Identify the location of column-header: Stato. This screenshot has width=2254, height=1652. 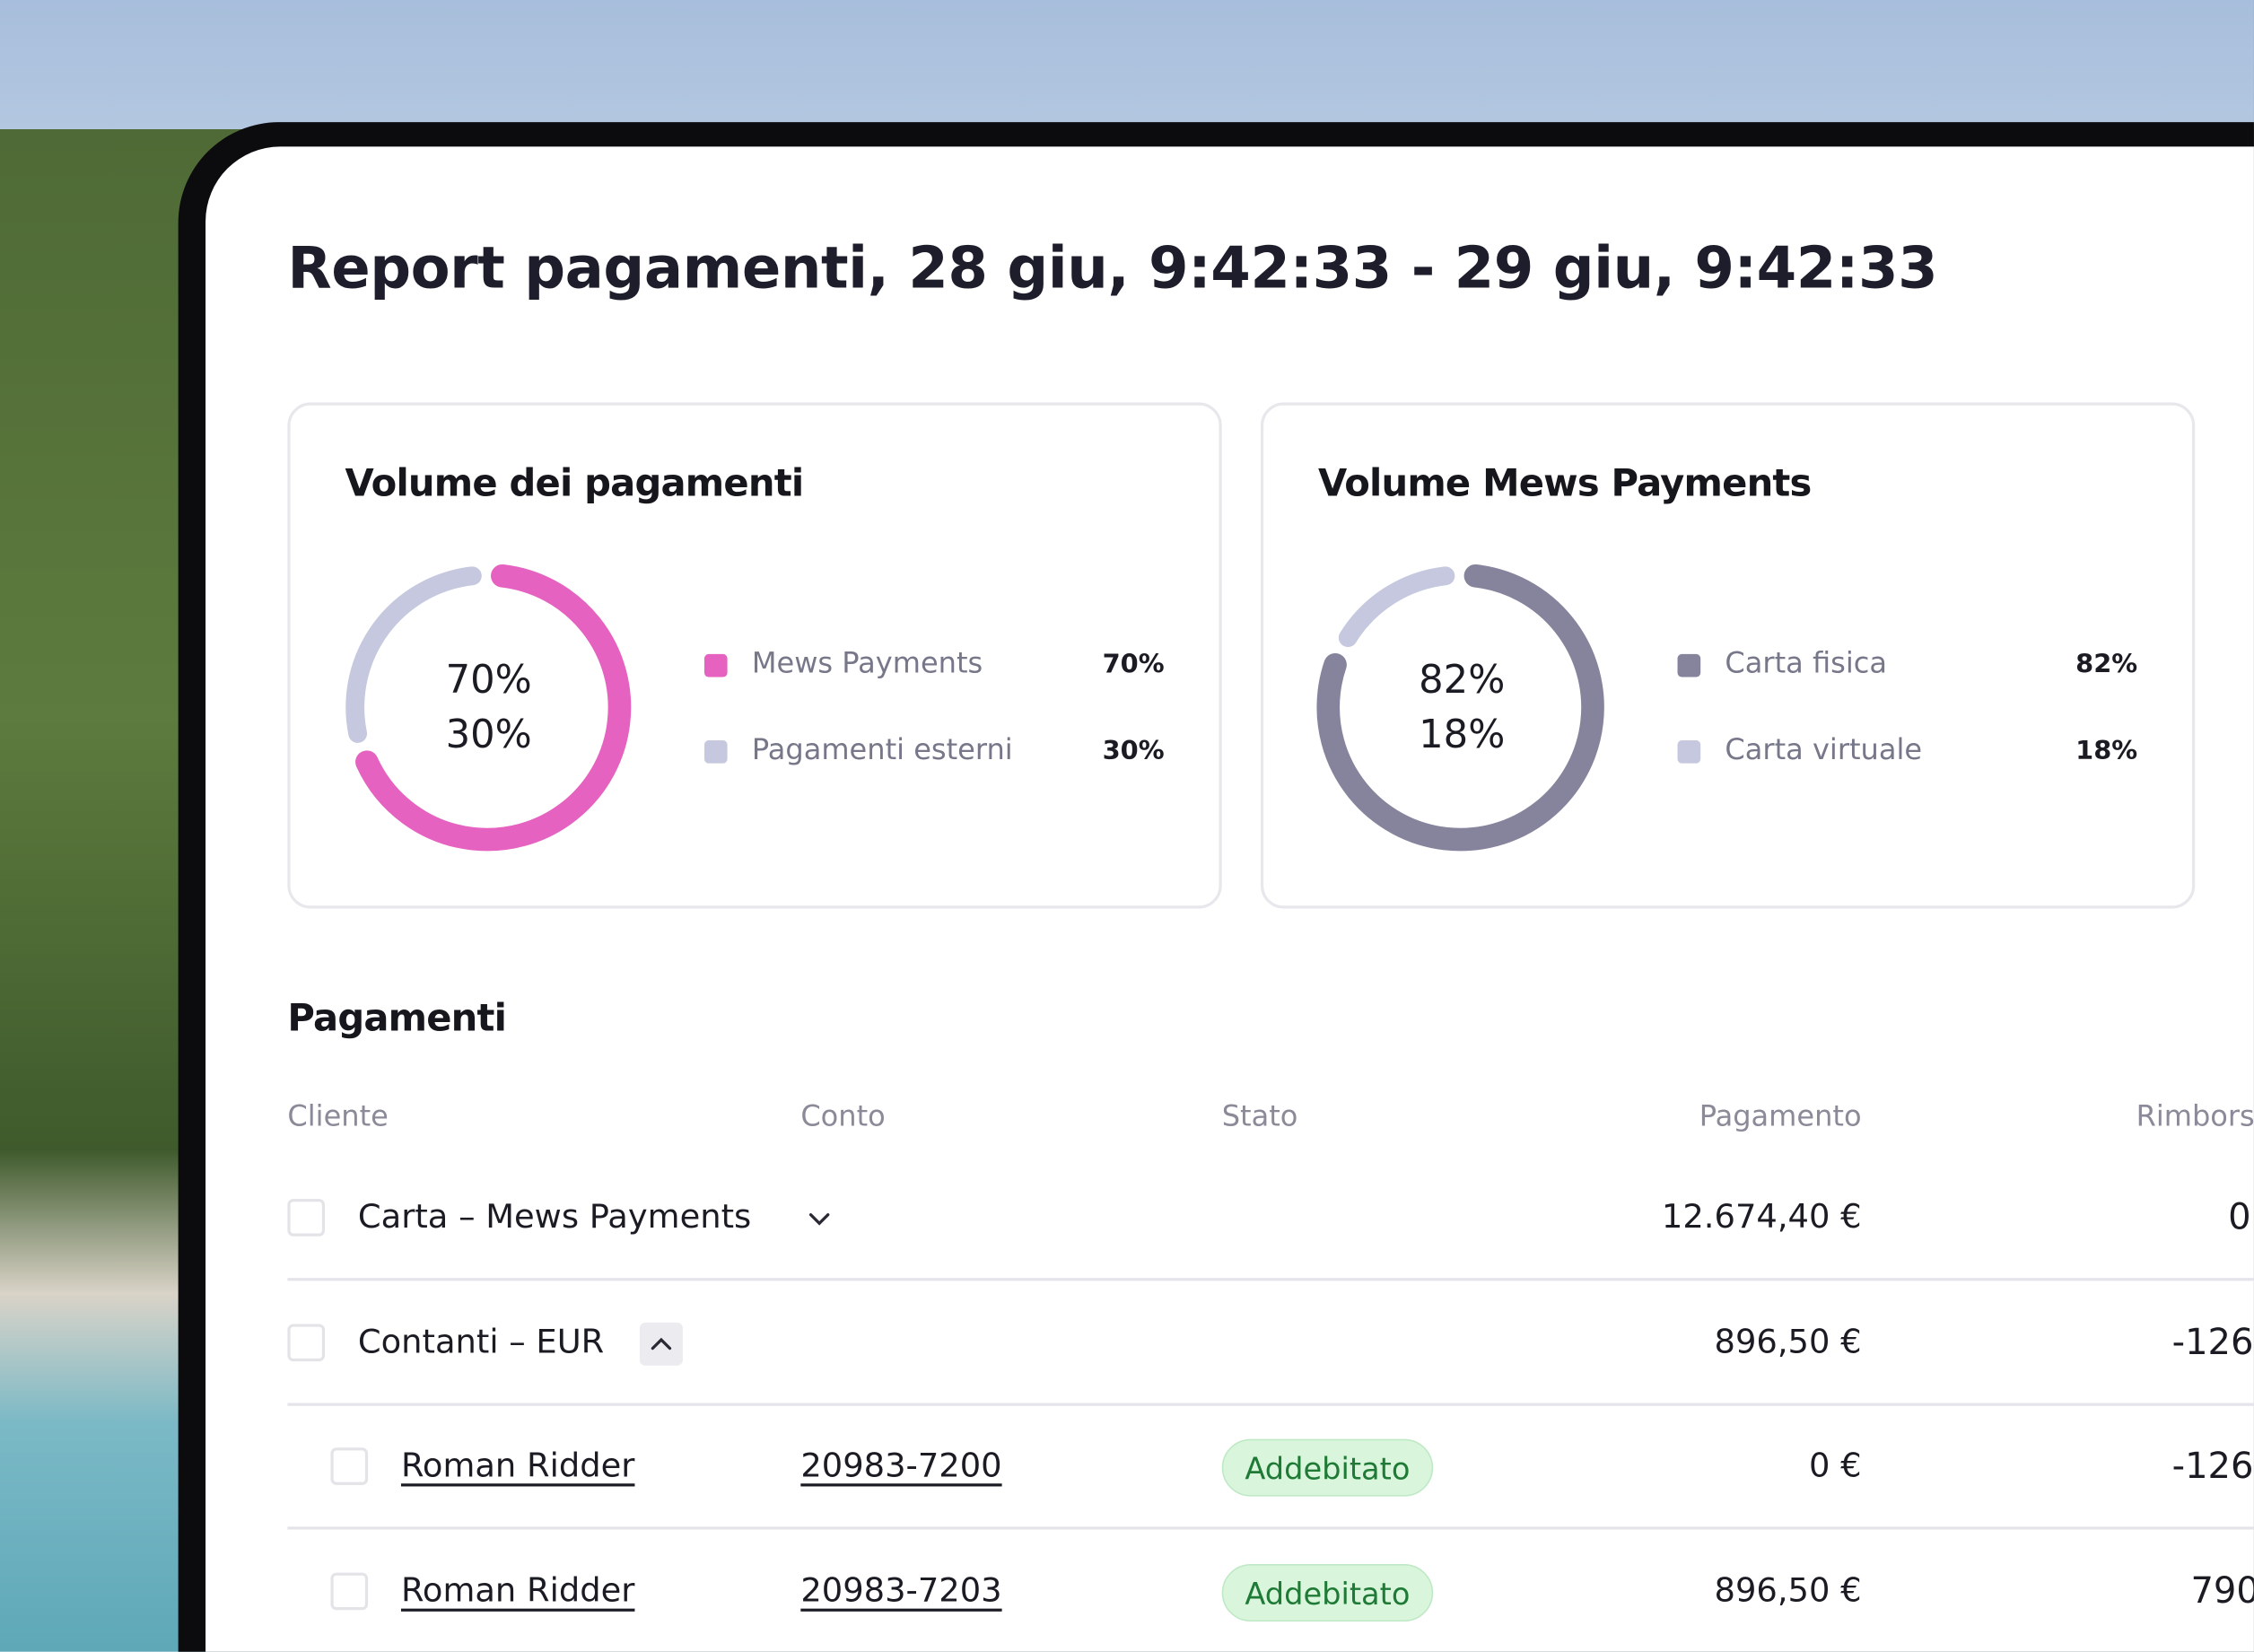
(1259, 1115).